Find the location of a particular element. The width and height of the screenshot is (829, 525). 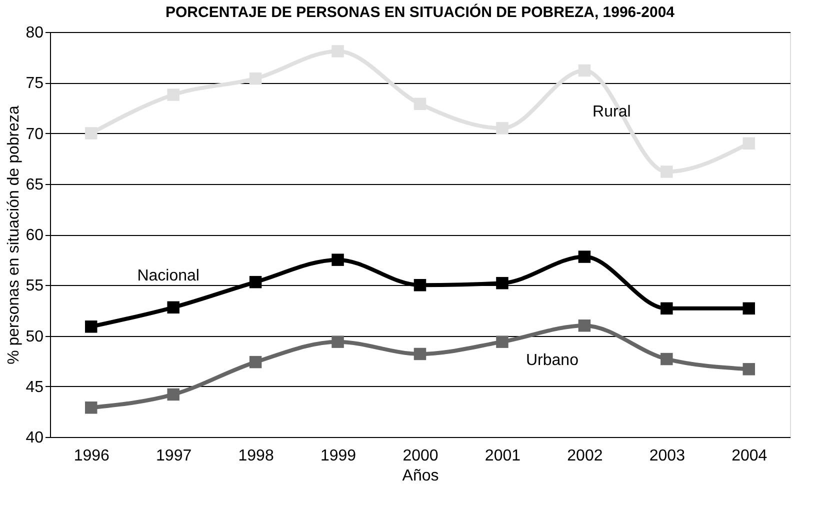

y-tick-label: 40 is located at coordinates (35, 438).